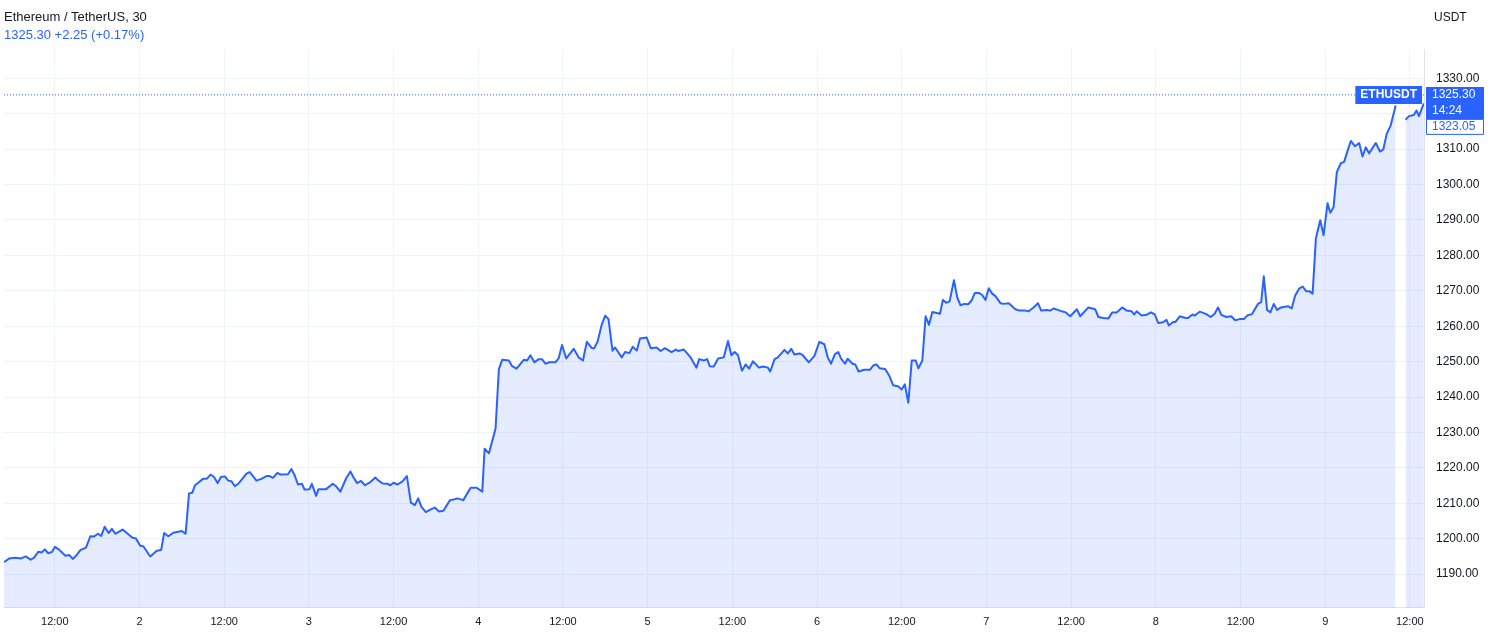  What do you see at coordinates (1458, 360) in the screenshot?
I see `y-tick-label: 1250.00` at bounding box center [1458, 360].